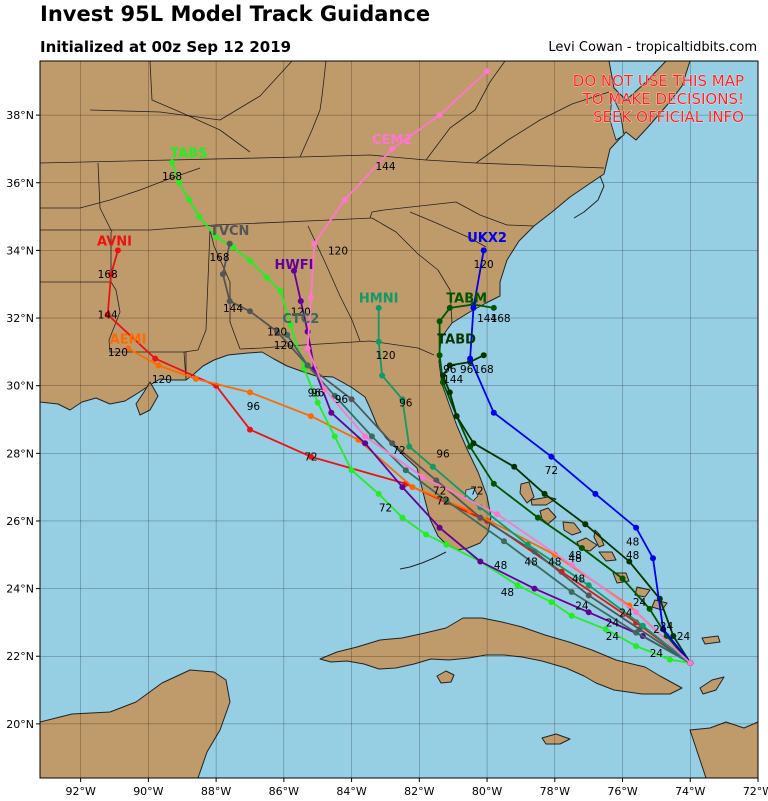  Describe the element at coordinates (554, 563) in the screenshot. I see `hour-label-tvcn: 48` at that location.